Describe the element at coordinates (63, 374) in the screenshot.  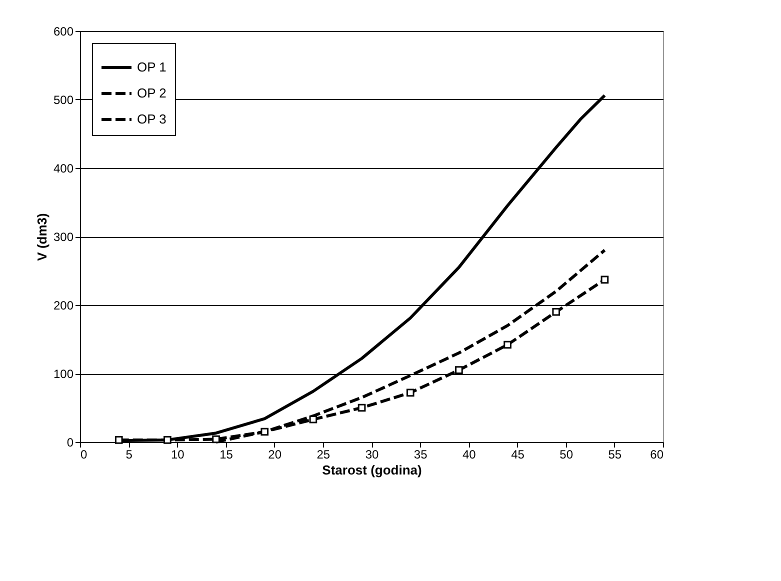
I see `y-tick-label: 100` at that location.